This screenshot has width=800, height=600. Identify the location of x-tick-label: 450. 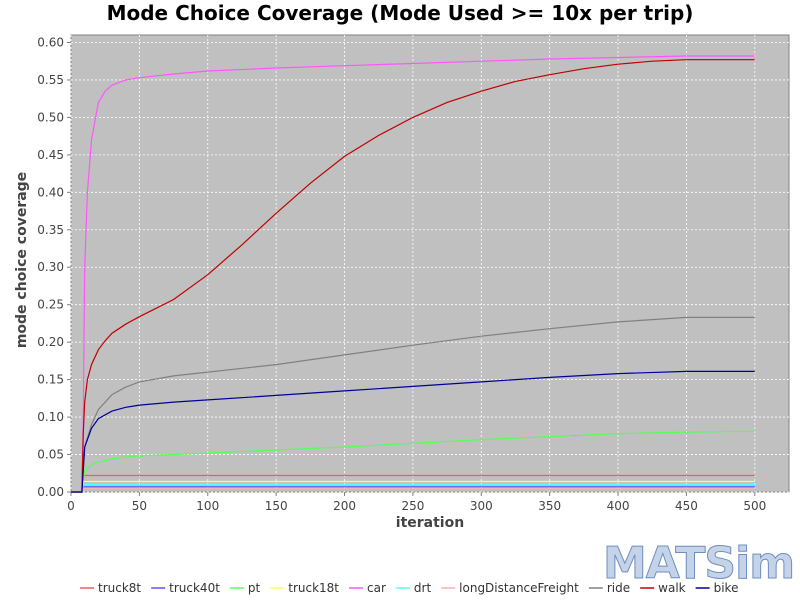
(686, 506).